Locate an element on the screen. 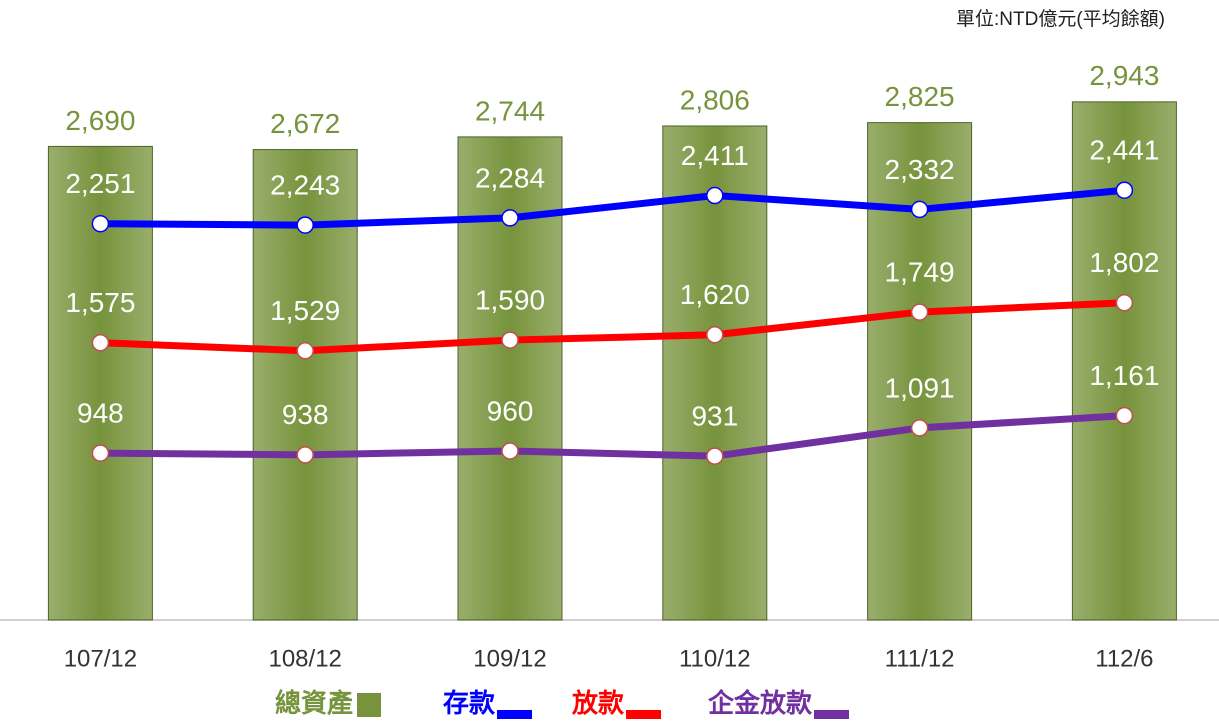 The height and width of the screenshot is (724, 1219). point-value-label: 2,441 is located at coordinates (1124, 150).